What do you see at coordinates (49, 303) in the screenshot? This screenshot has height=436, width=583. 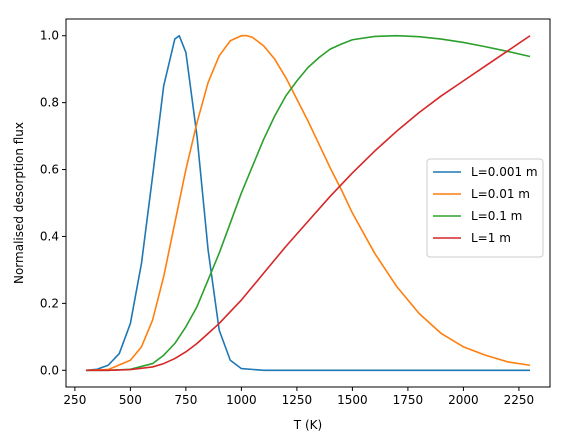 I see `y-tick-label: 0.2` at bounding box center [49, 303].